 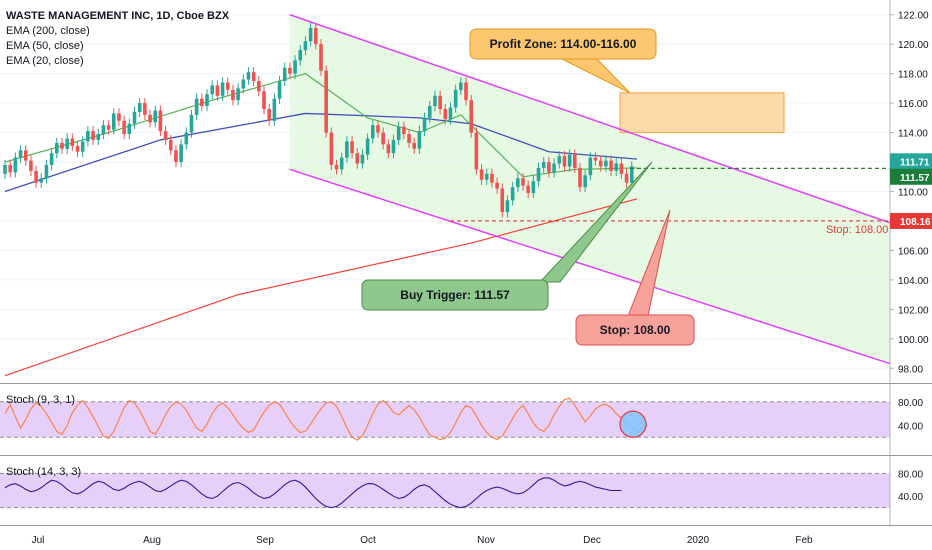 What do you see at coordinates (592, 540) in the screenshot?
I see `x-tick-label: Dec` at bounding box center [592, 540].